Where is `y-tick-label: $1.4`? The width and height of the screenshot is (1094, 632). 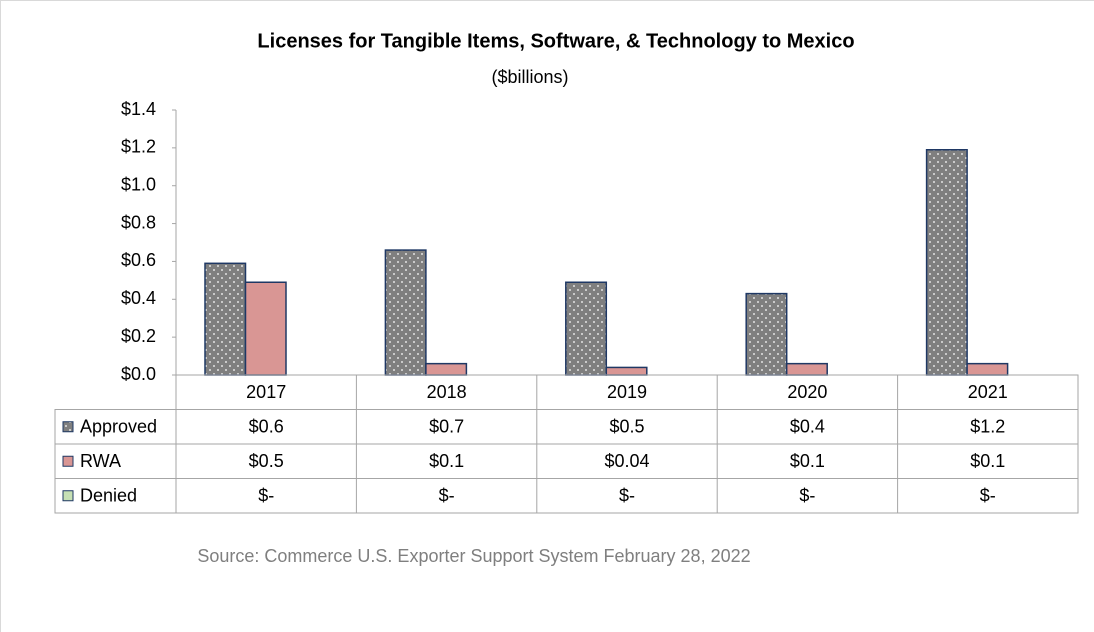 y-tick-label: $1.4 is located at coordinates (138, 109).